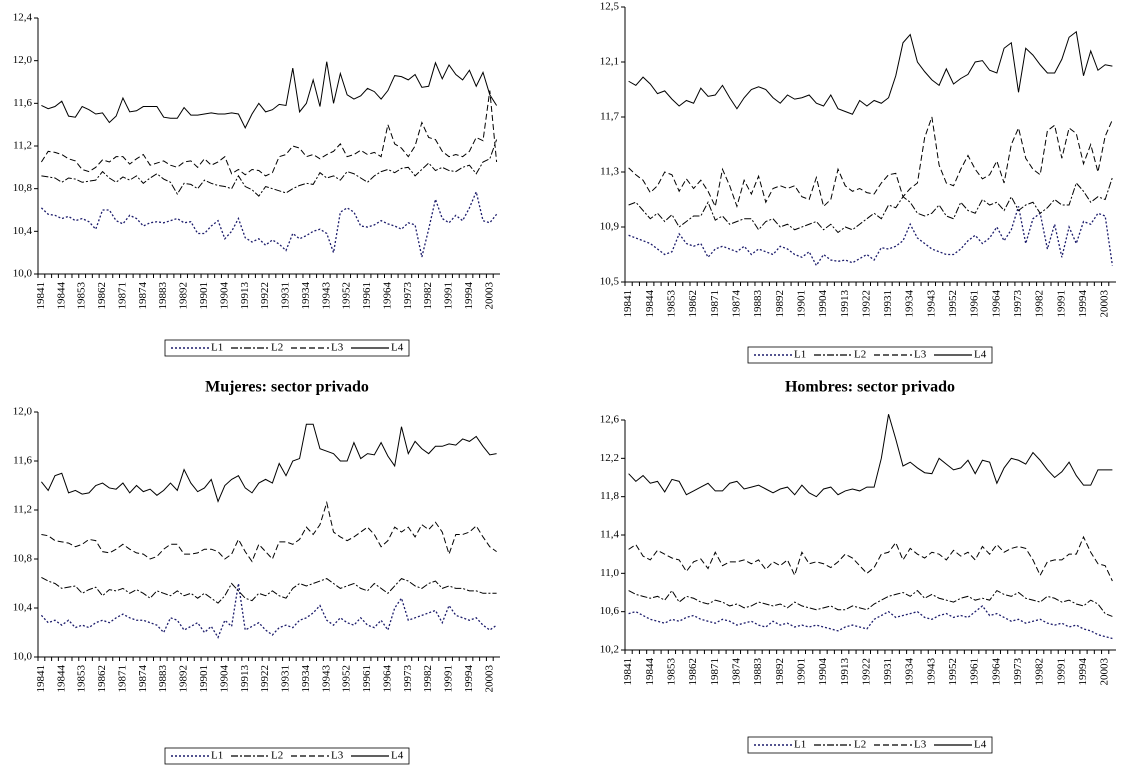 The width and height of the screenshot is (1122, 767). I want to click on legend-label: L3, so click(337, 756).